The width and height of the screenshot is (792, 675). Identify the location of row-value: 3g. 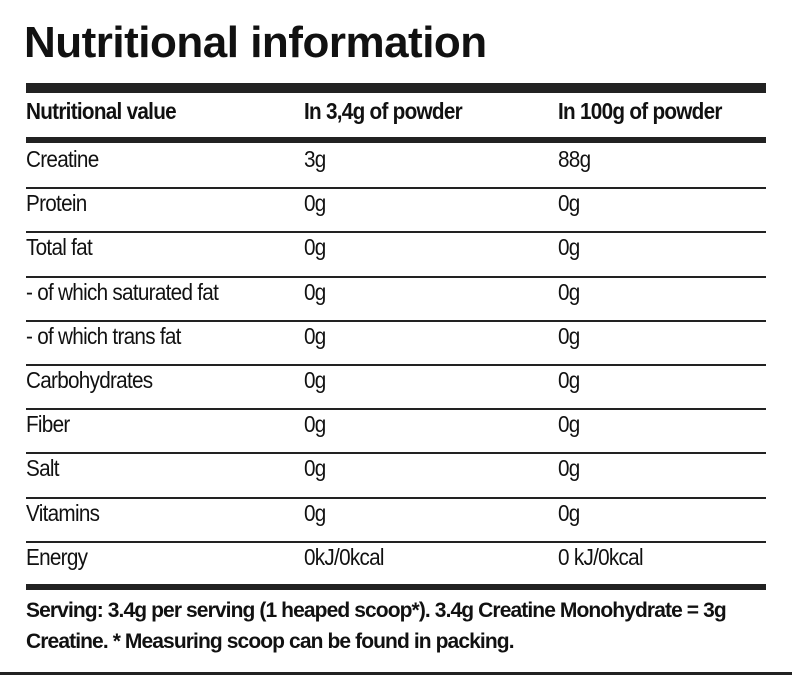
(315, 159).